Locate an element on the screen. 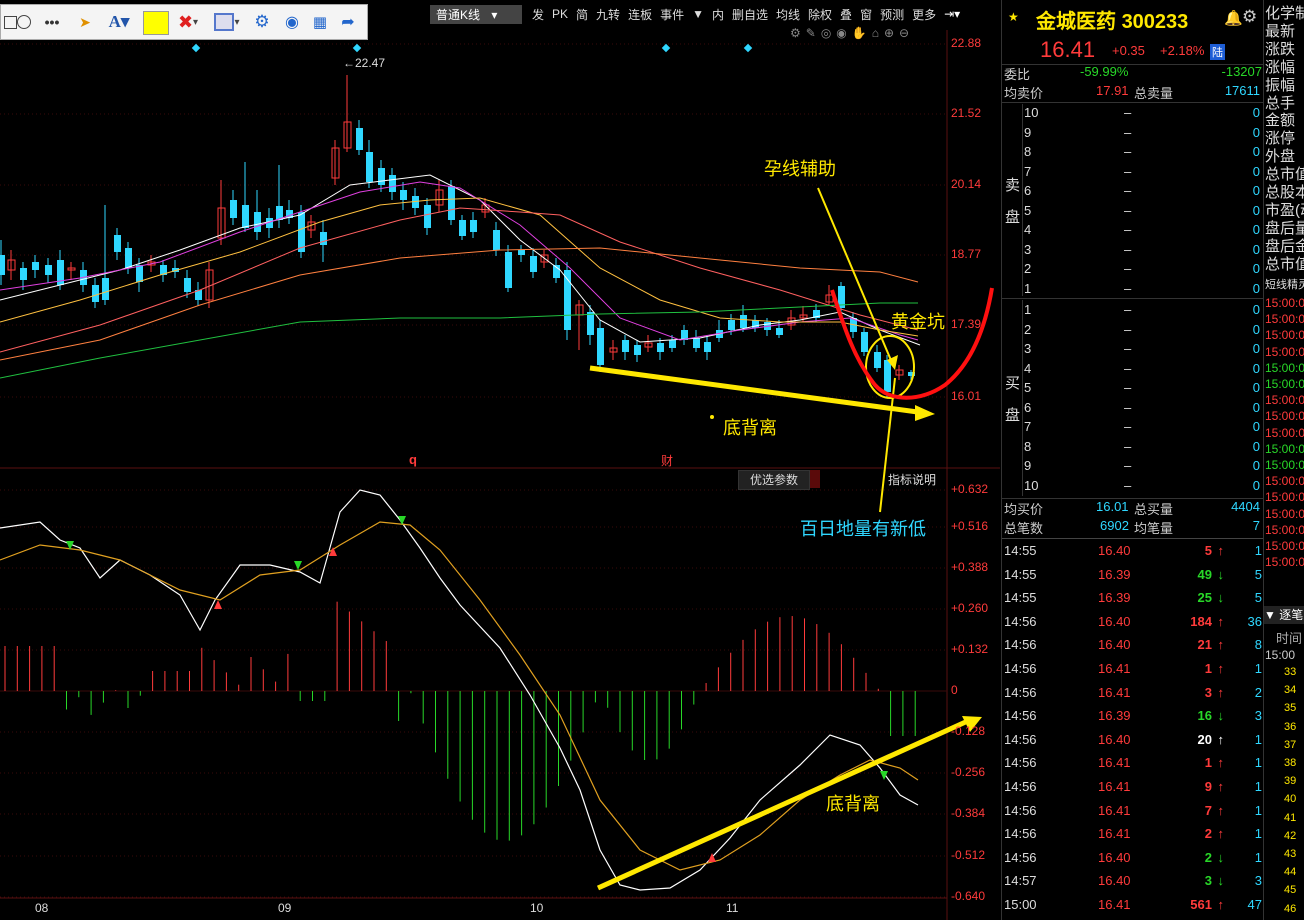  indicator-help-button: 指标说明 is located at coordinates (912, 480).